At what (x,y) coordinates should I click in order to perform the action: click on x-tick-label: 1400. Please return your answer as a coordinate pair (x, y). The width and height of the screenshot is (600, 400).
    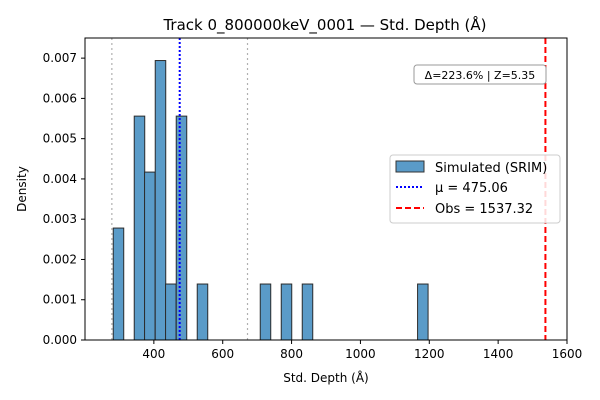
    Looking at the image, I should click on (498, 354).